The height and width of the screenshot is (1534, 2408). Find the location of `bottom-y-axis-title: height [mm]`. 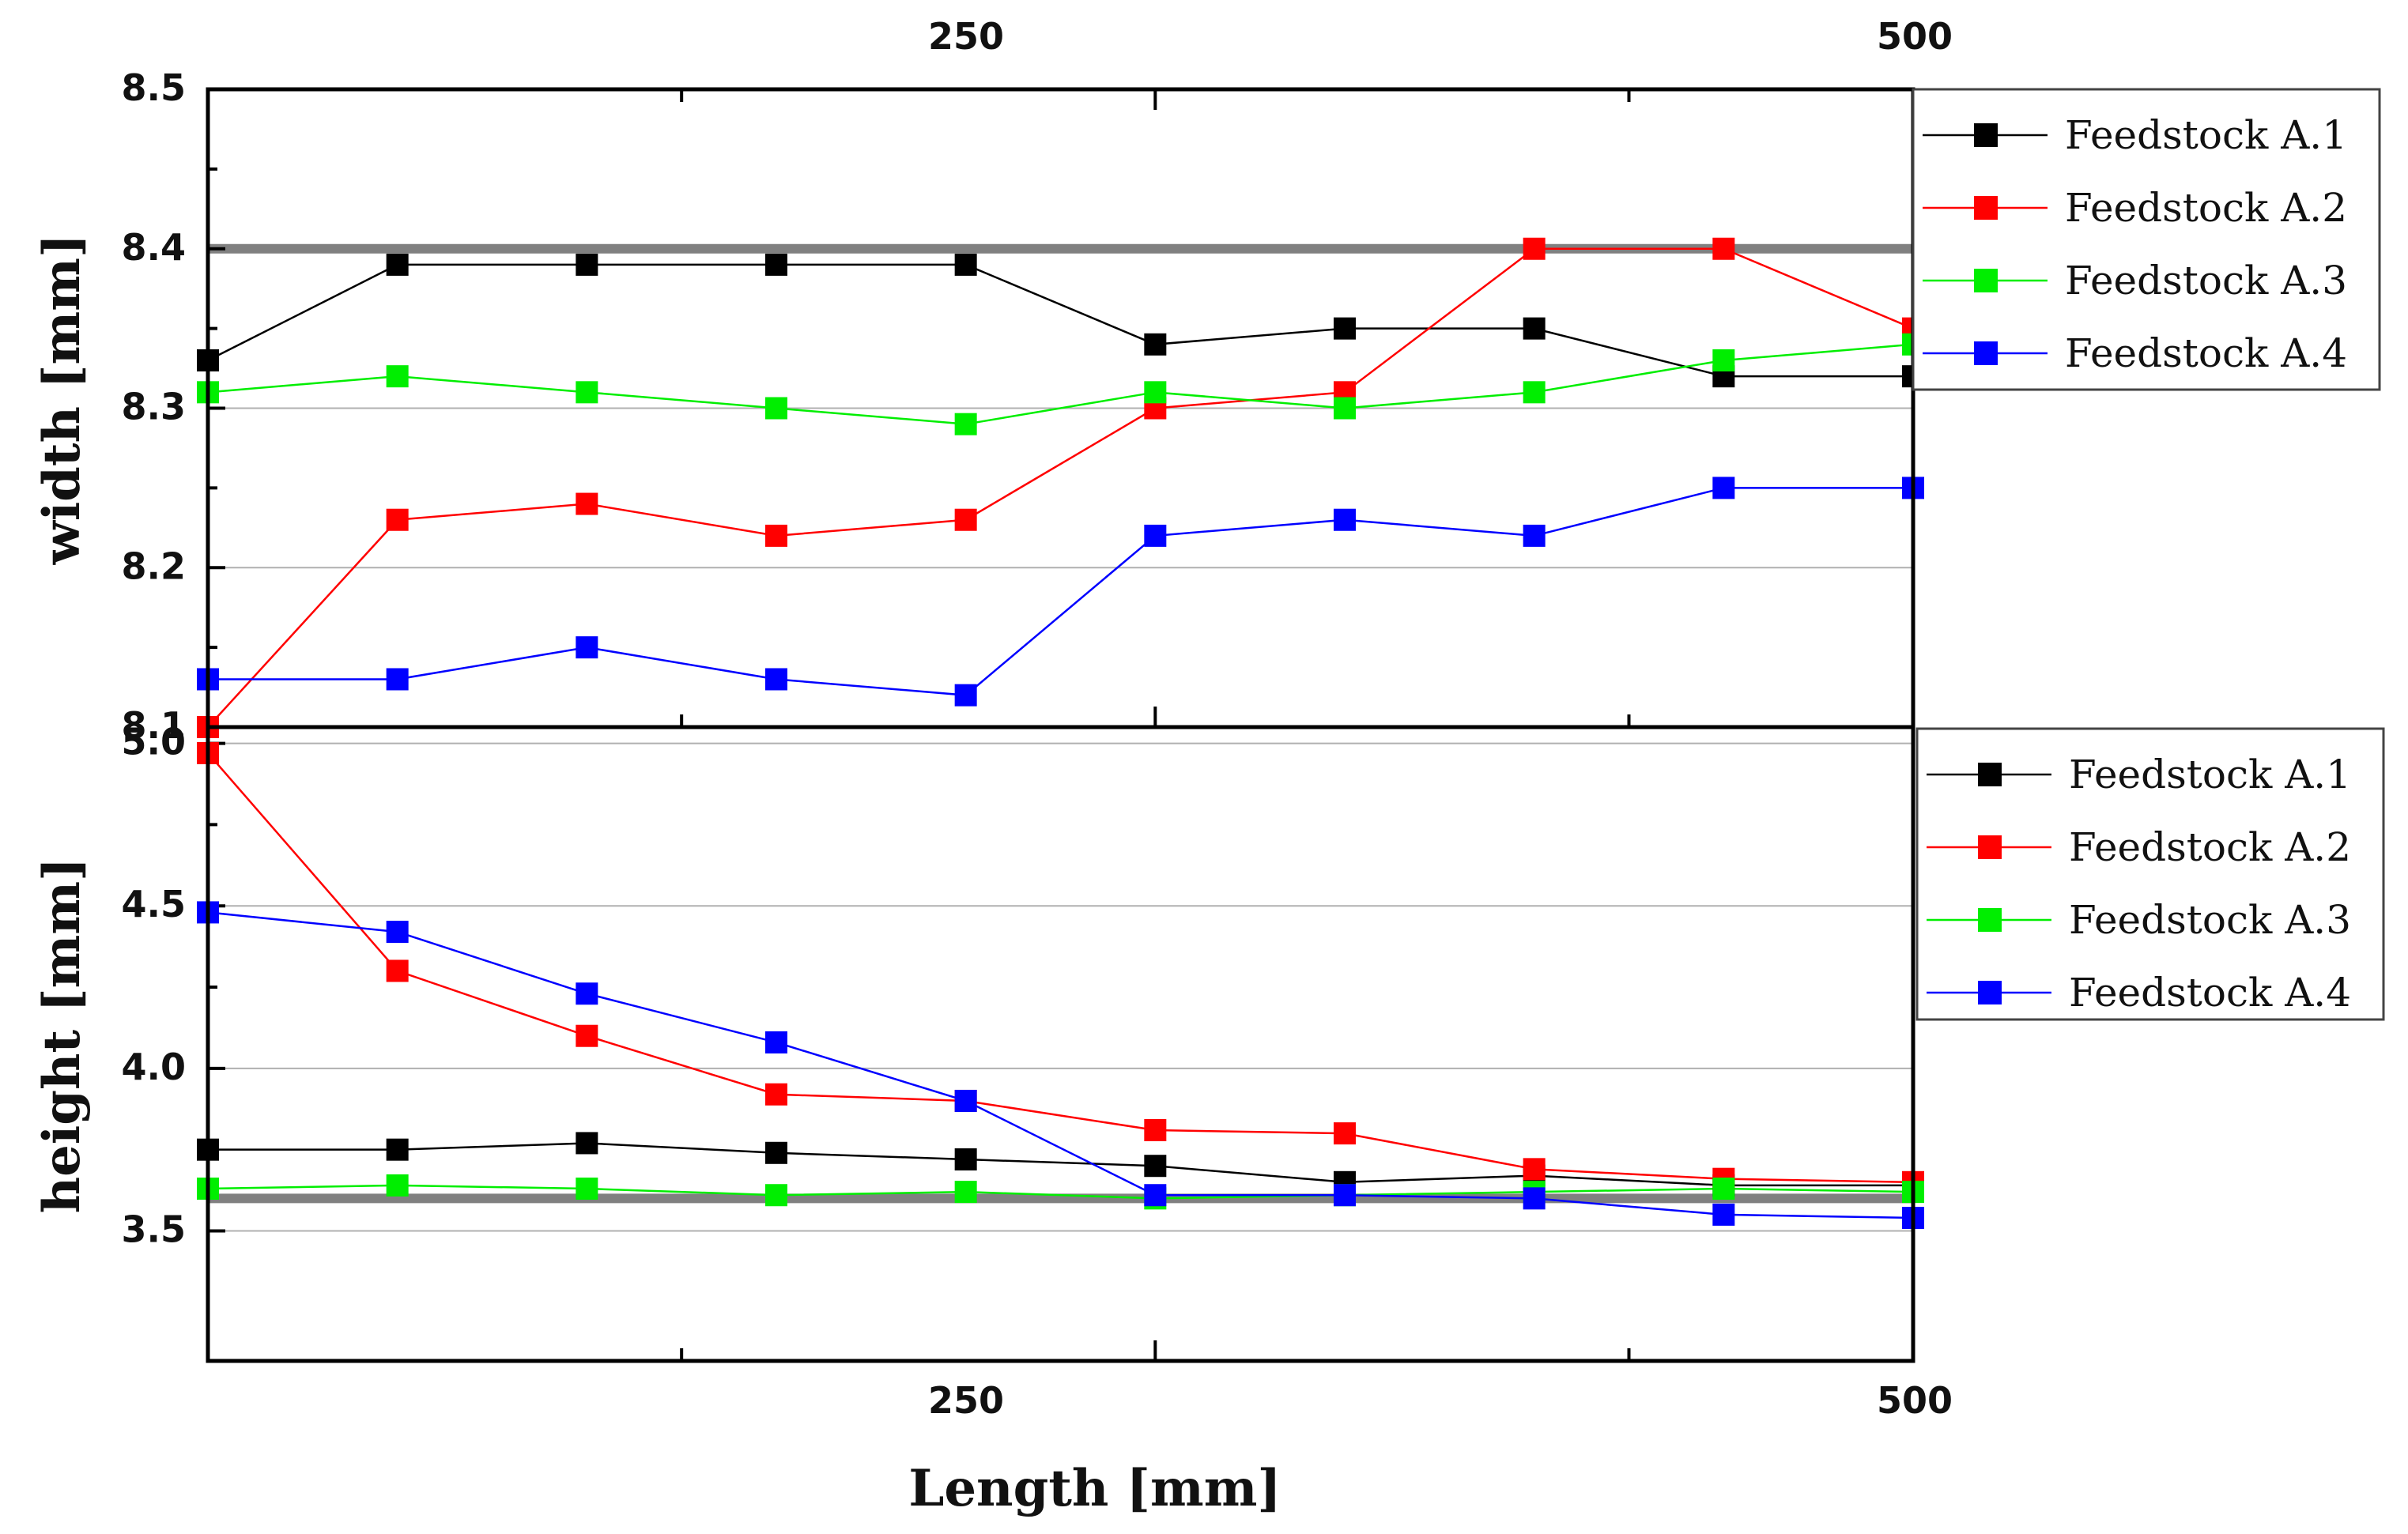

bottom-y-axis-title: height [mm] is located at coordinates (62, 1035).